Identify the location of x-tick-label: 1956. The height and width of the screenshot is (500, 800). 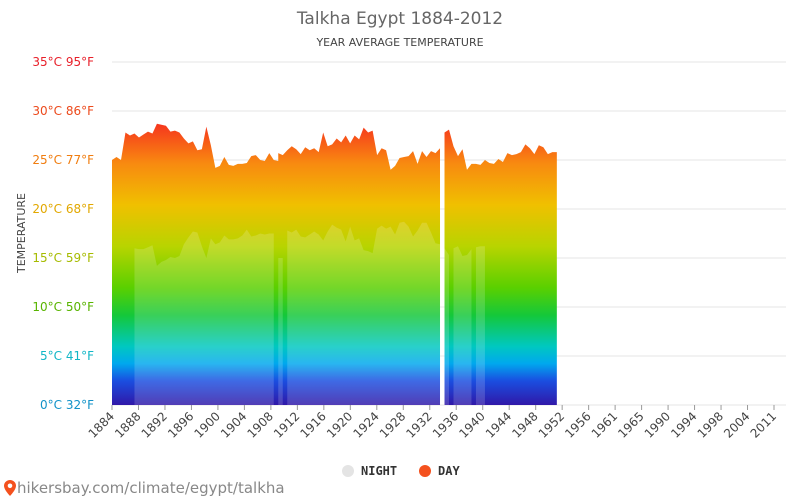
(577, 424).